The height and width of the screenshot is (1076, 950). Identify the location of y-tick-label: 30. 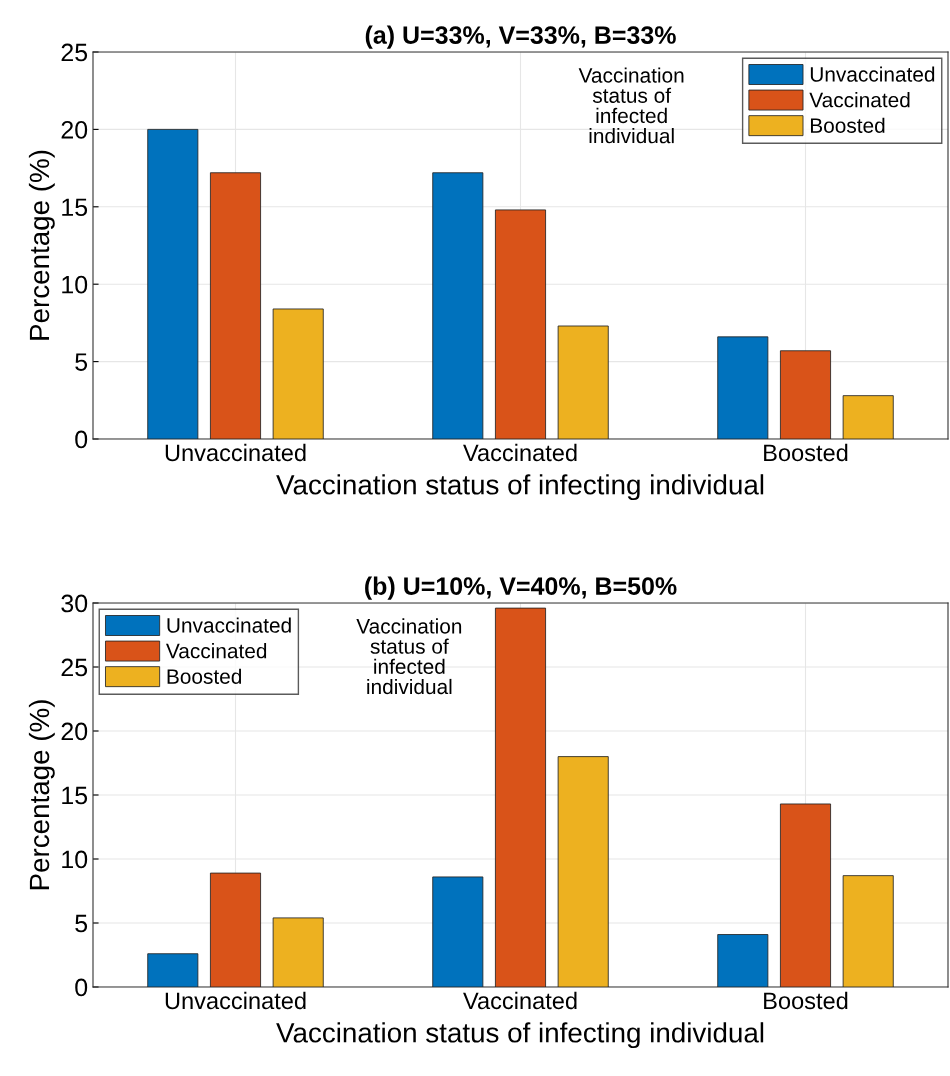
(74, 603).